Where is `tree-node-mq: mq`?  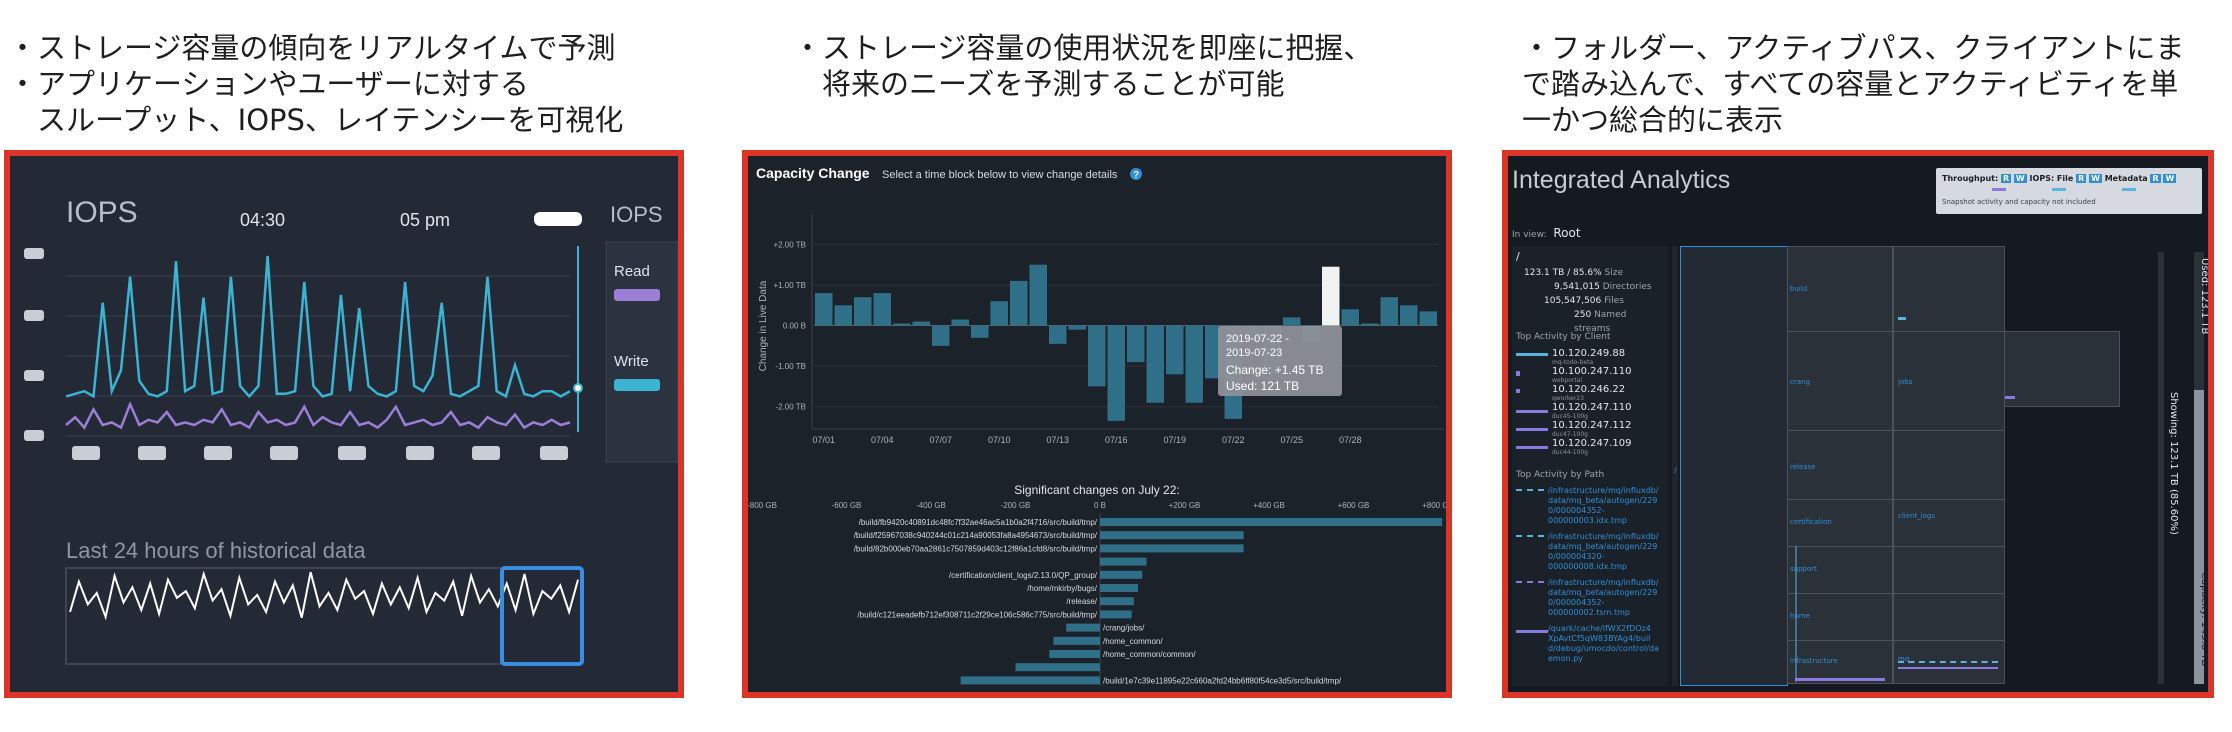 tree-node-mq: mq is located at coordinates (1949, 662).